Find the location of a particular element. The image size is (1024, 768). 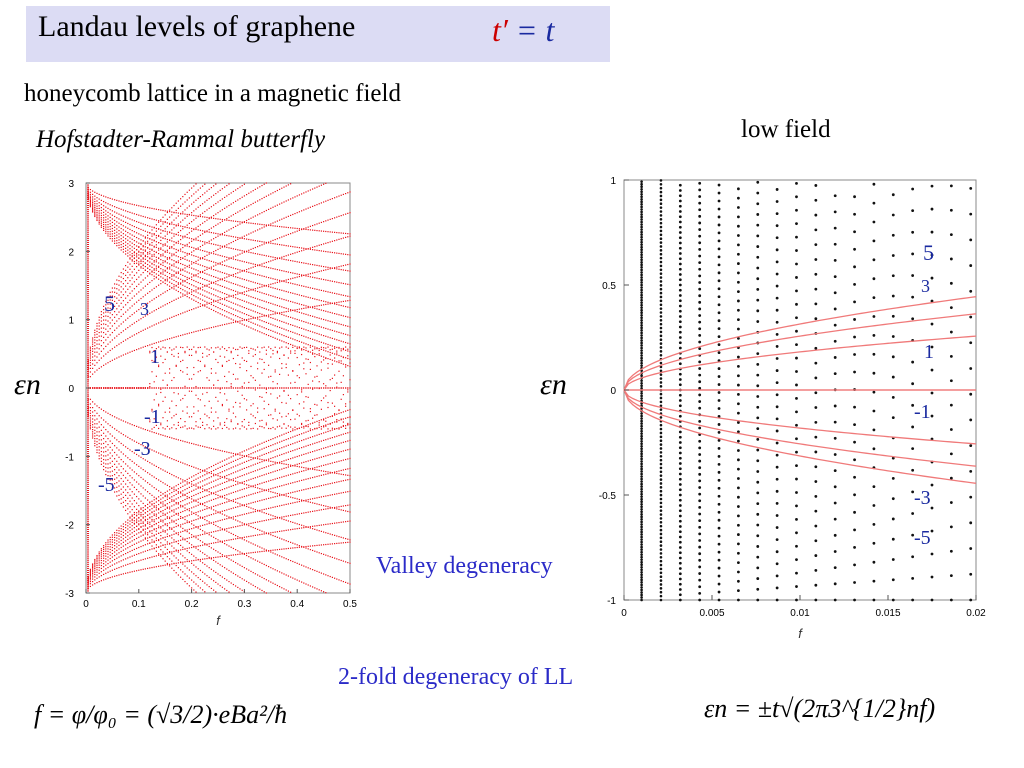

low-field-label: low field is located at coordinates (786, 129).